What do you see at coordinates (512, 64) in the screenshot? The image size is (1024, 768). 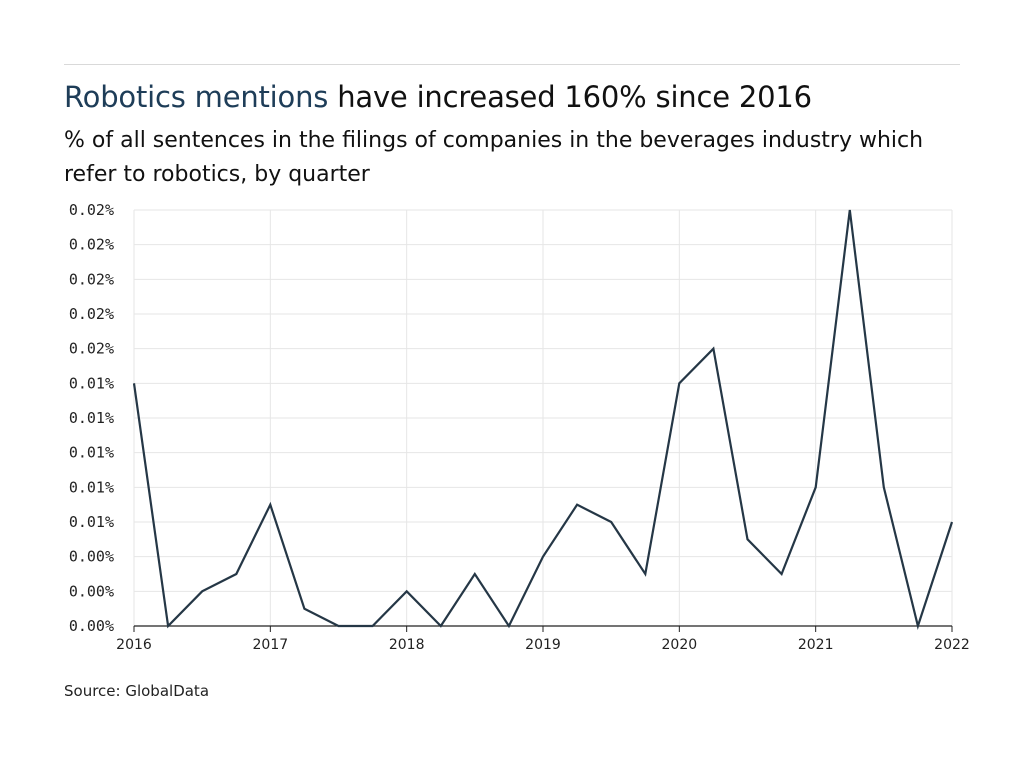 I see `top-rule` at bounding box center [512, 64].